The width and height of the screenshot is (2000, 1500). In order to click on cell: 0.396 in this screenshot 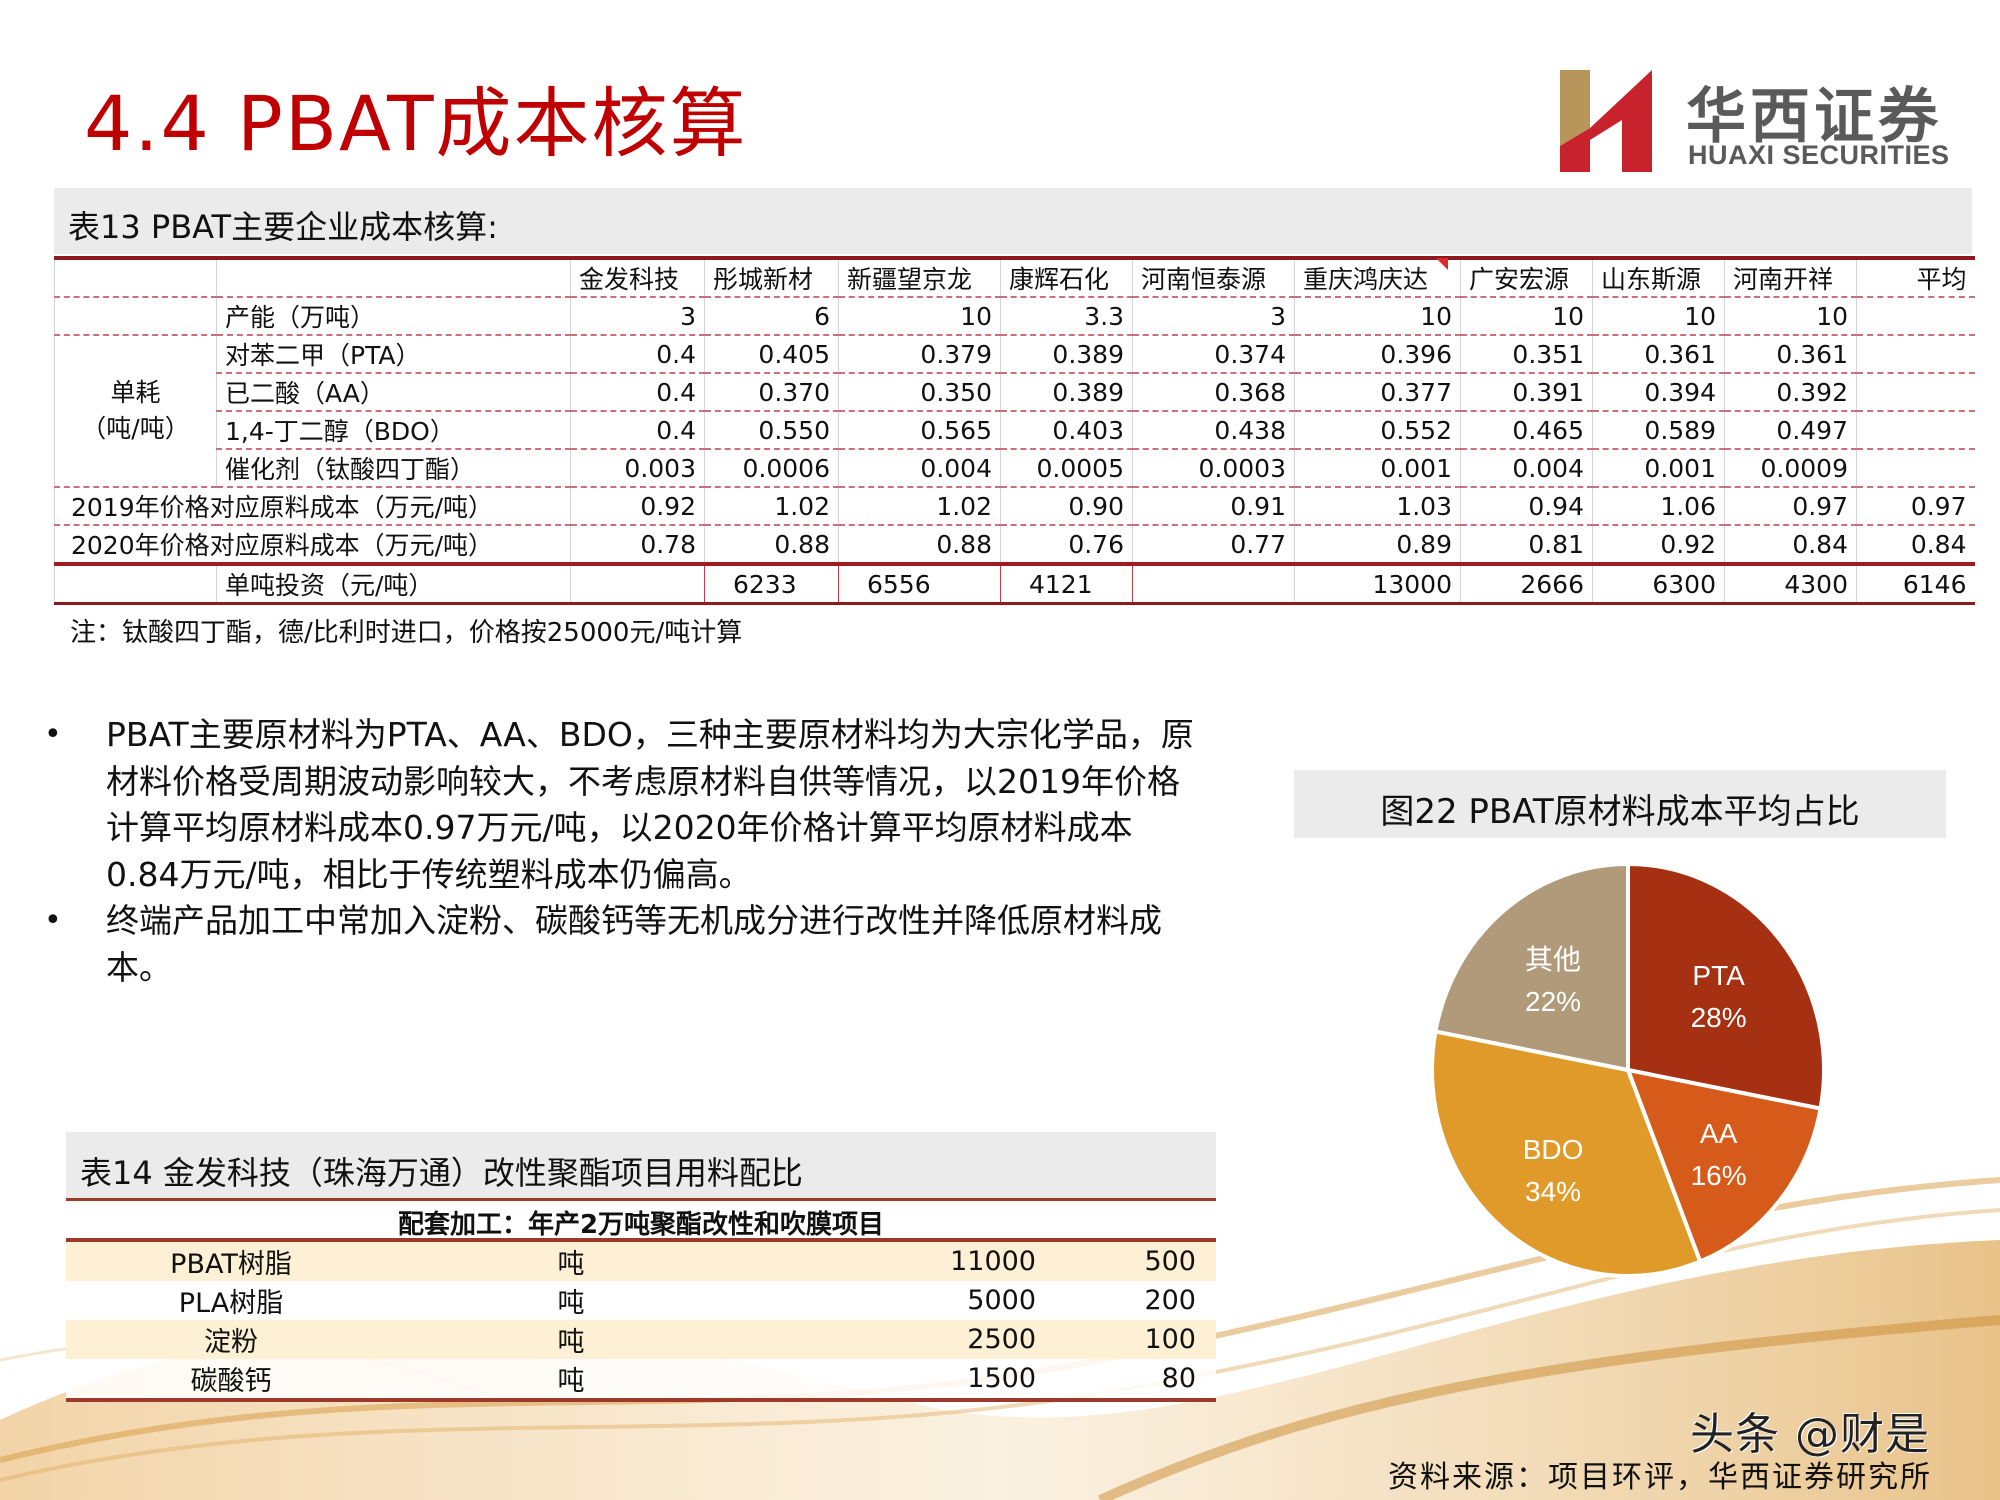, I will do `click(1377, 354)`.